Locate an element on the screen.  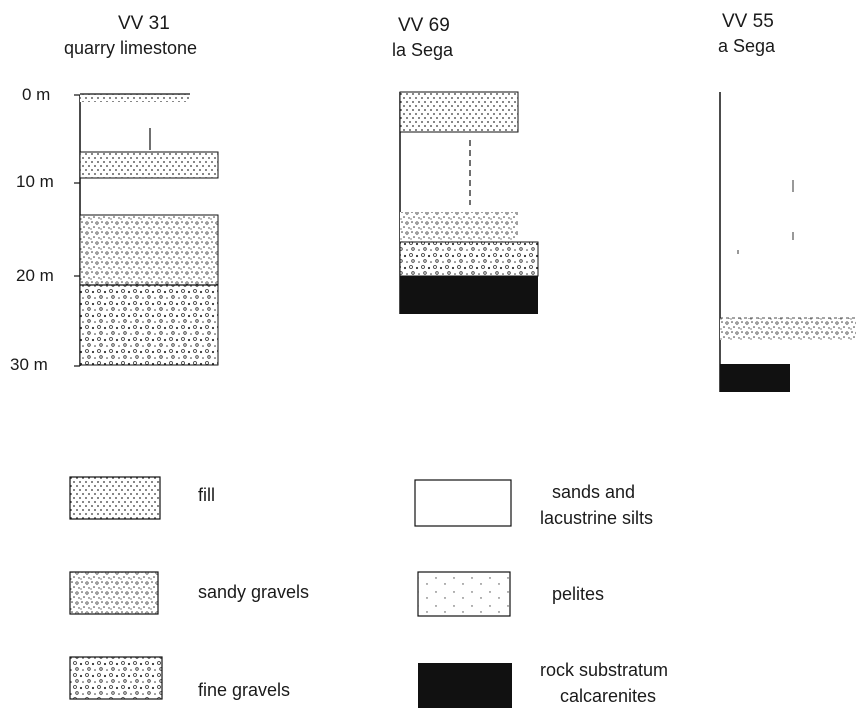
legend-sands-silts-label-2: lacustrine silts is located at coordinates (597, 518).